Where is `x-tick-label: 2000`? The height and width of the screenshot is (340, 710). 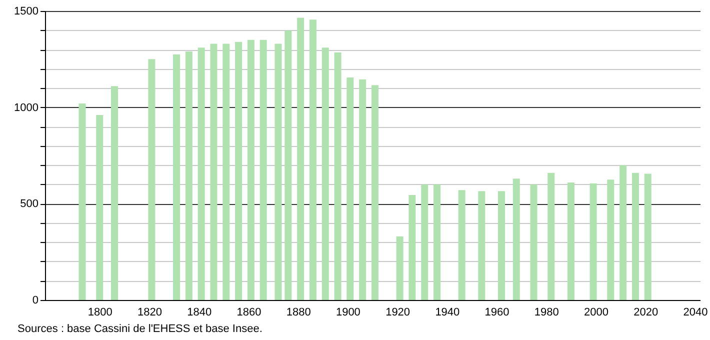 x-tick-label: 2000 is located at coordinates (596, 312).